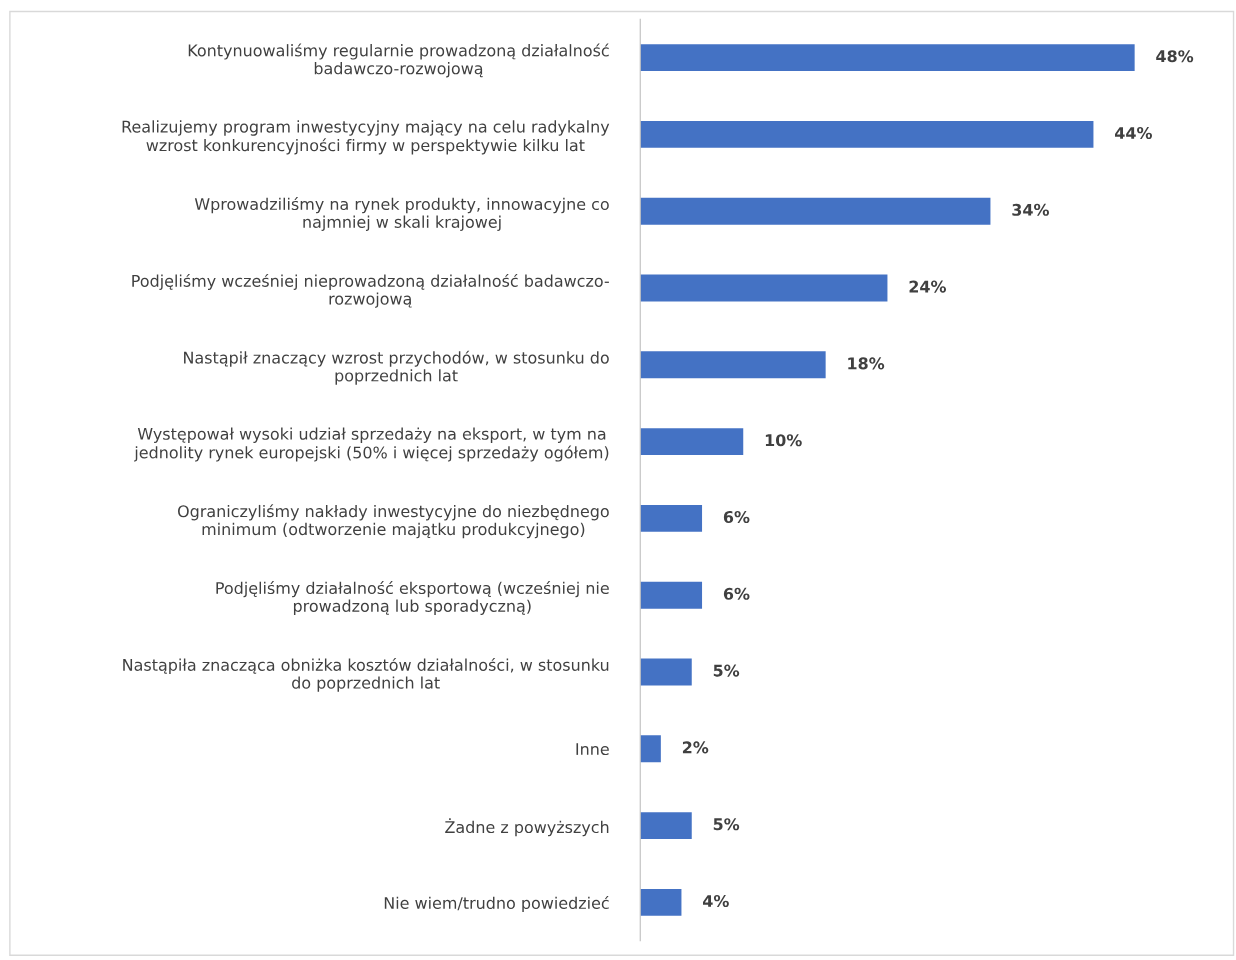 Image resolution: width=1236 pixels, height=960 pixels. I want to click on y-tick-label: Żadne z powyższych, so click(527, 827).